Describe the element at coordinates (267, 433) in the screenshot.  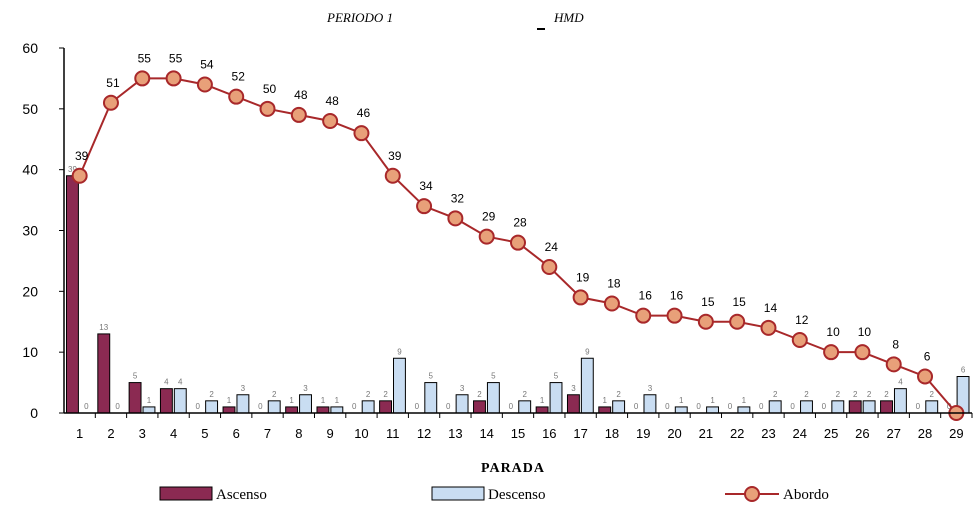
I see `x-tick-label: 7` at that location.